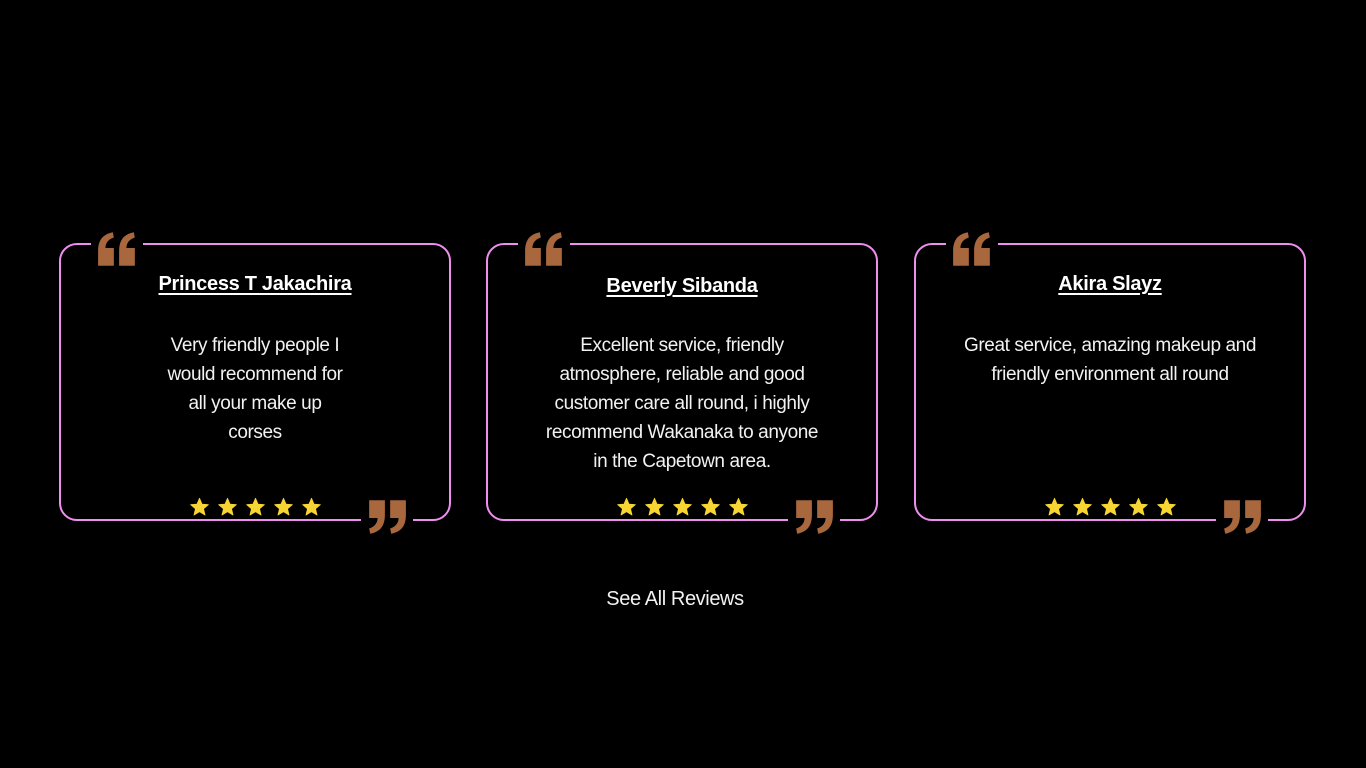 The width and height of the screenshot is (1366, 768). I want to click on reviewer-name: Beverly Sibanda, so click(682, 286).